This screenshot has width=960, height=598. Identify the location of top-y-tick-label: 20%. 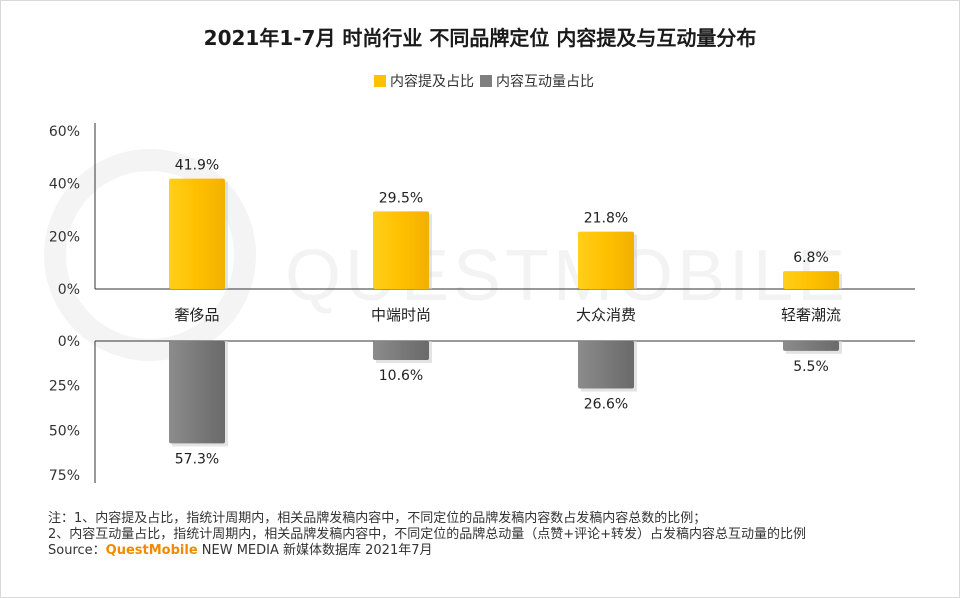
(64, 237).